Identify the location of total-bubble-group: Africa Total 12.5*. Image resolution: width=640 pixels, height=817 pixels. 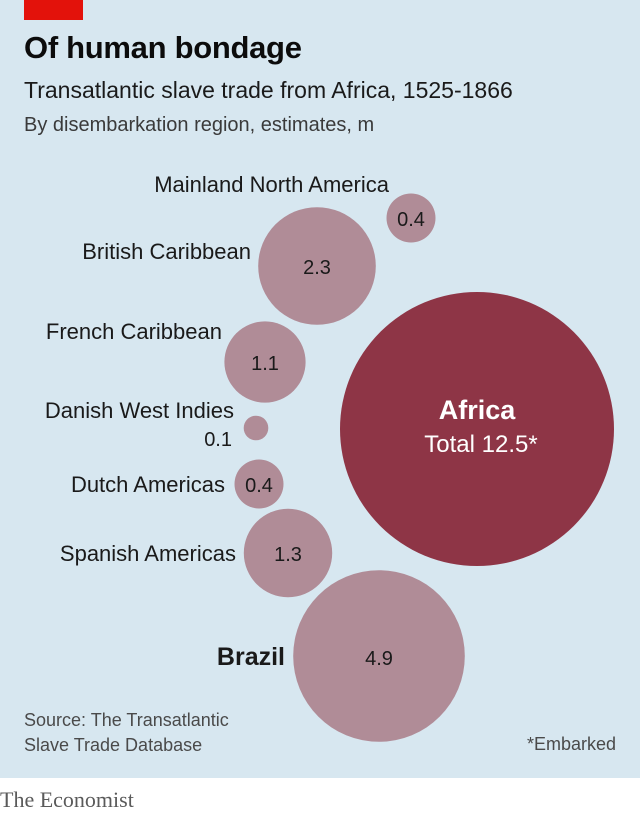
(477, 429).